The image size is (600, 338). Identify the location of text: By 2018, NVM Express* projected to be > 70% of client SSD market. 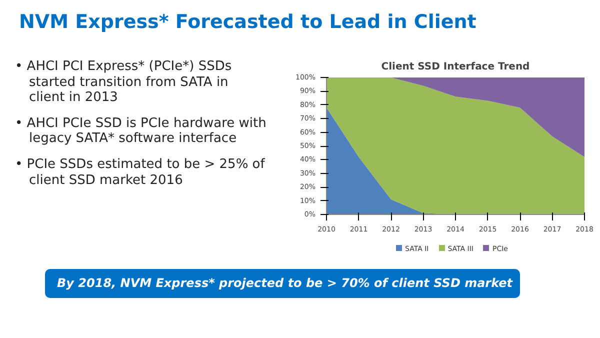
(282, 283).